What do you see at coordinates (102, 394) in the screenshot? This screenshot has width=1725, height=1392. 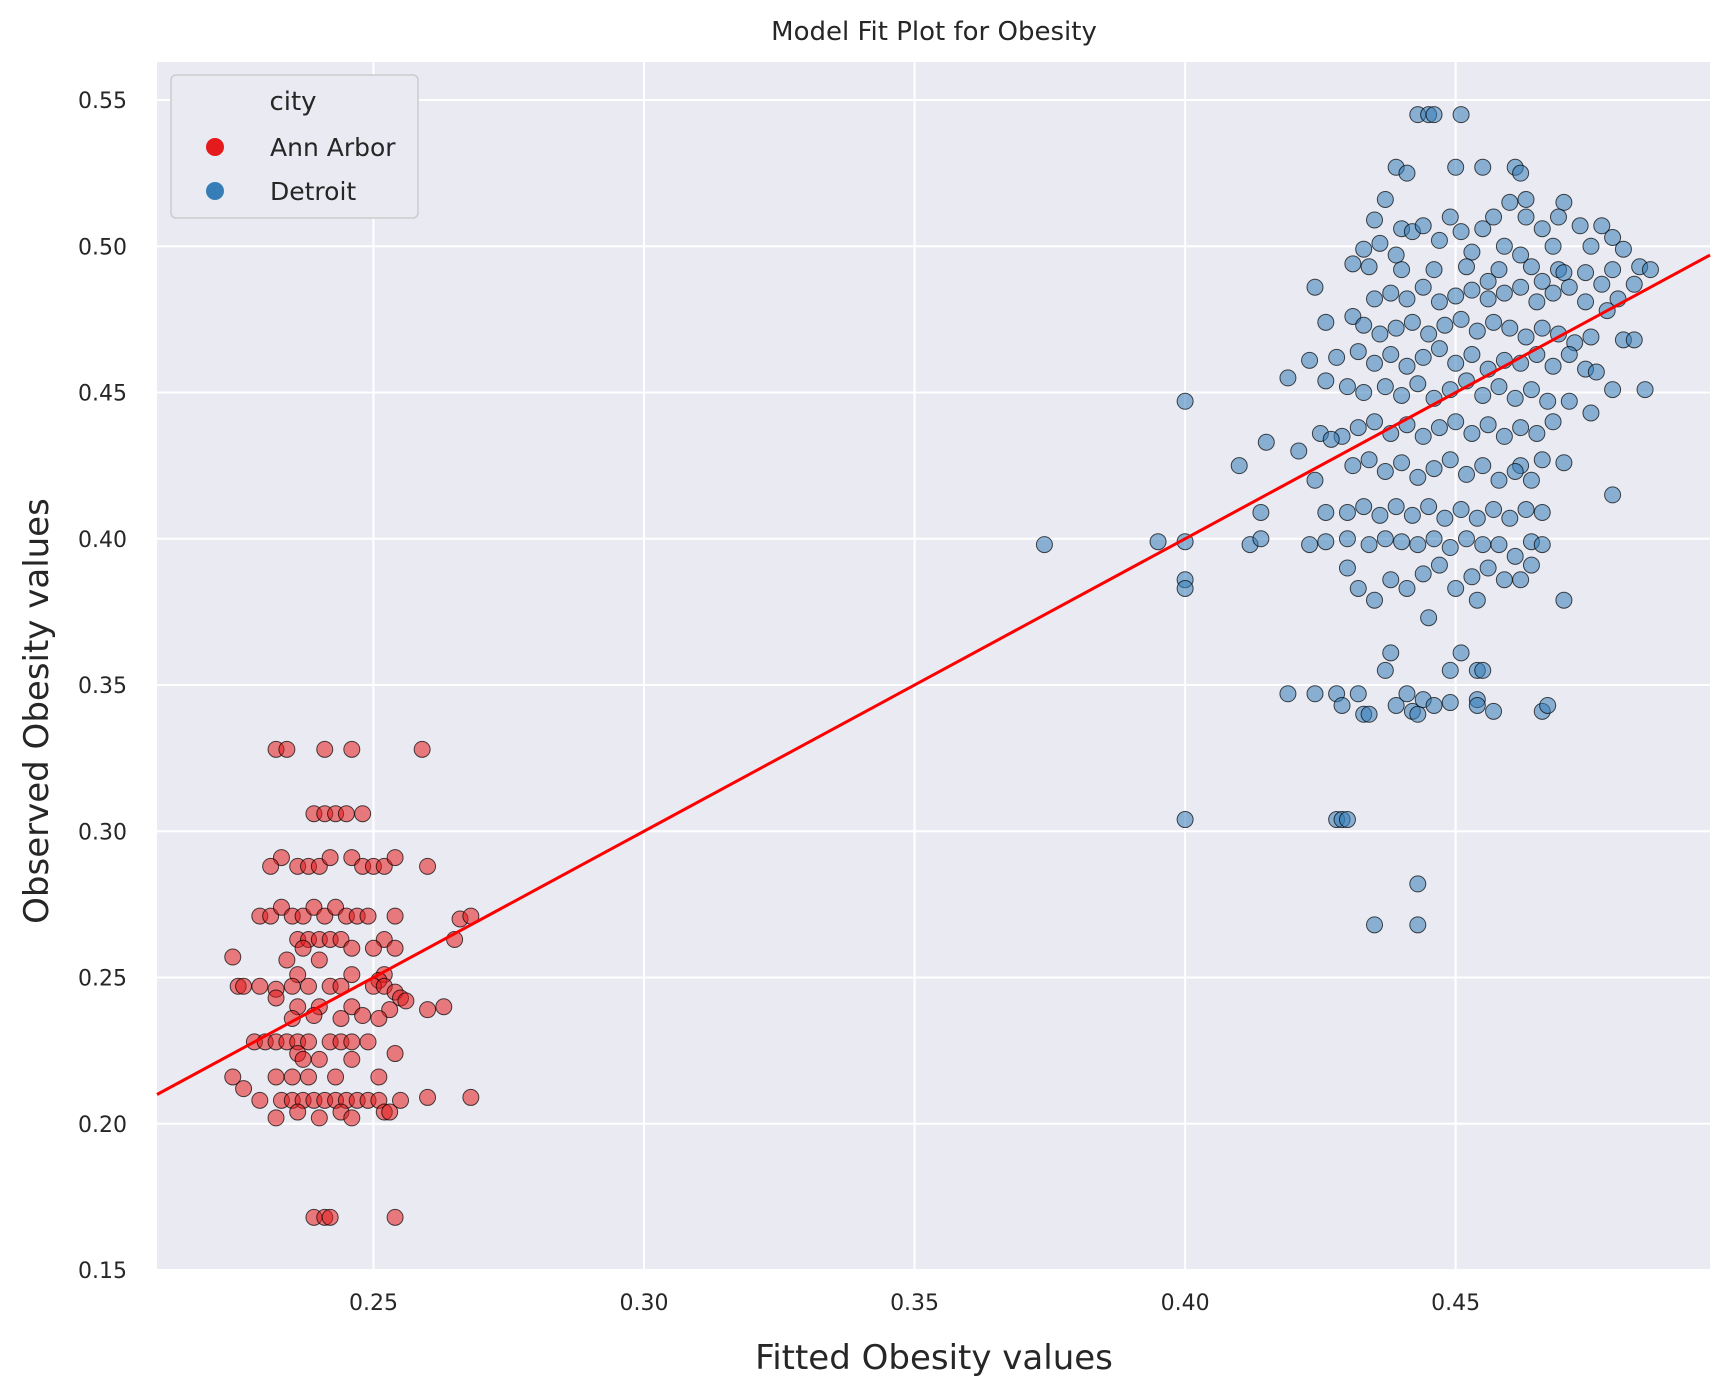 I see `y-tick-label: 0.45` at bounding box center [102, 394].